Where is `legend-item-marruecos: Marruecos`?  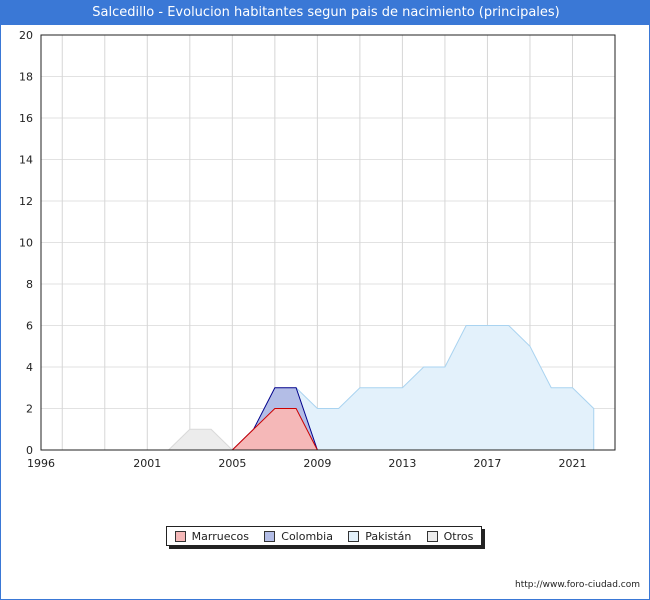 legend-item-marruecos: Marruecos is located at coordinates (211, 536).